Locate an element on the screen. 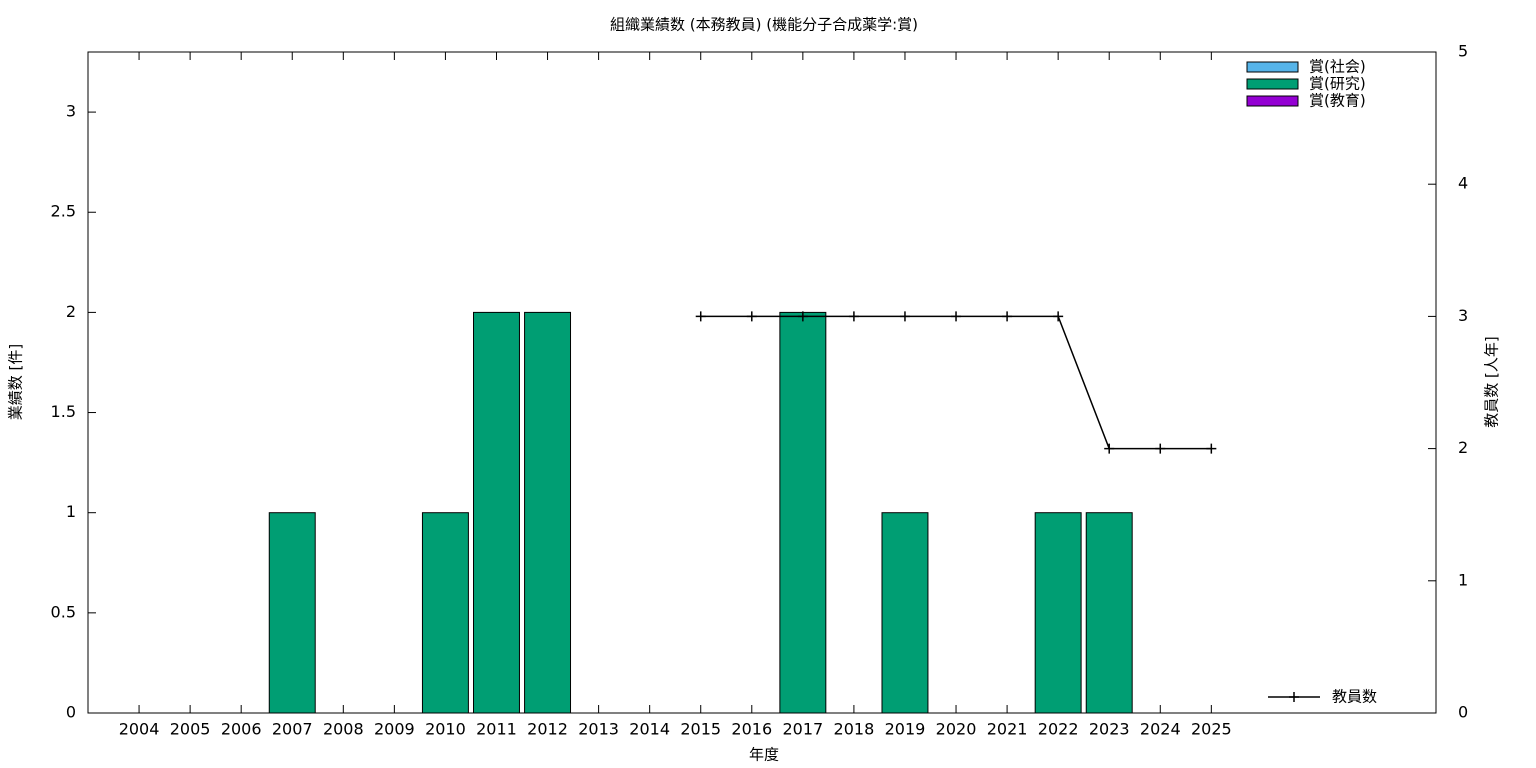 The image size is (1536, 768). x-tick-label: 2020 is located at coordinates (956, 729).